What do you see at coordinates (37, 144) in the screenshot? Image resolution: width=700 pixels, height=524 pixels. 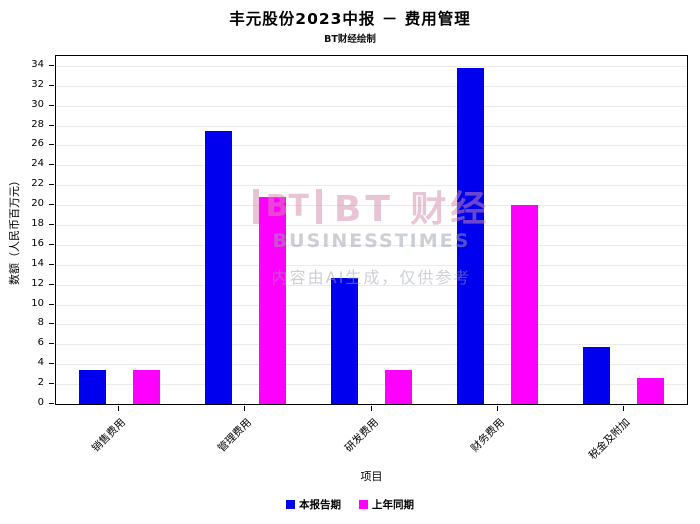 I see `y-tick-label: 26` at bounding box center [37, 144].